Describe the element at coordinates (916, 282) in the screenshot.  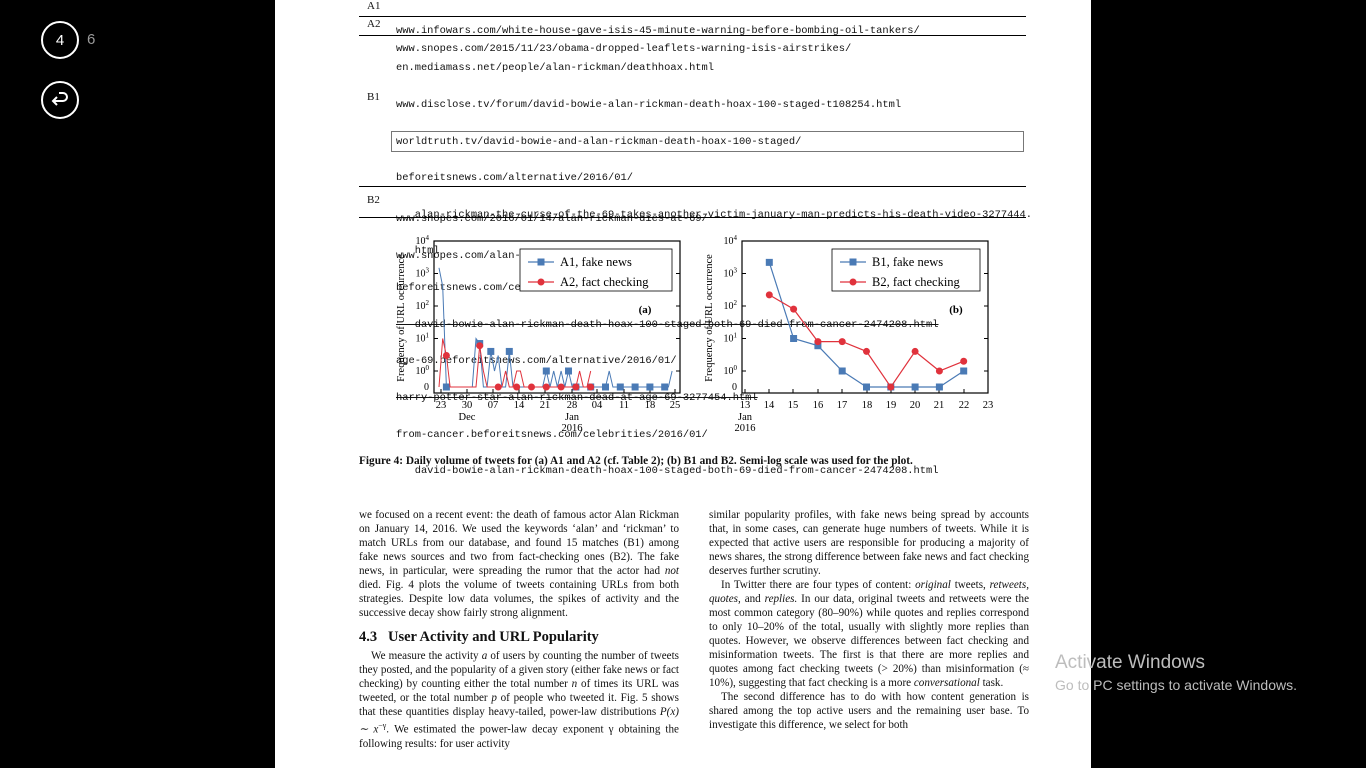
I see `legend-label: B2, fact checking` at that location.